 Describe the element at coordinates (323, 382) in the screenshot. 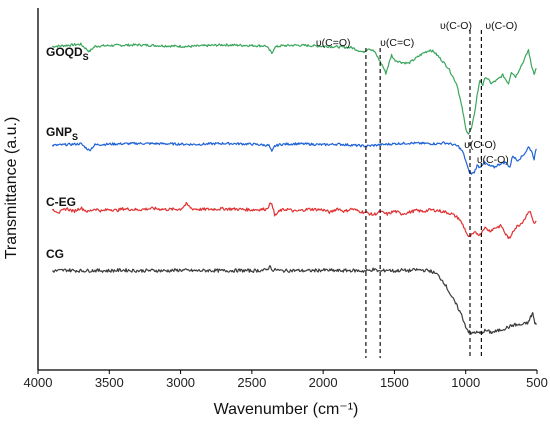

I see `x-tick-label: 2000` at that location.